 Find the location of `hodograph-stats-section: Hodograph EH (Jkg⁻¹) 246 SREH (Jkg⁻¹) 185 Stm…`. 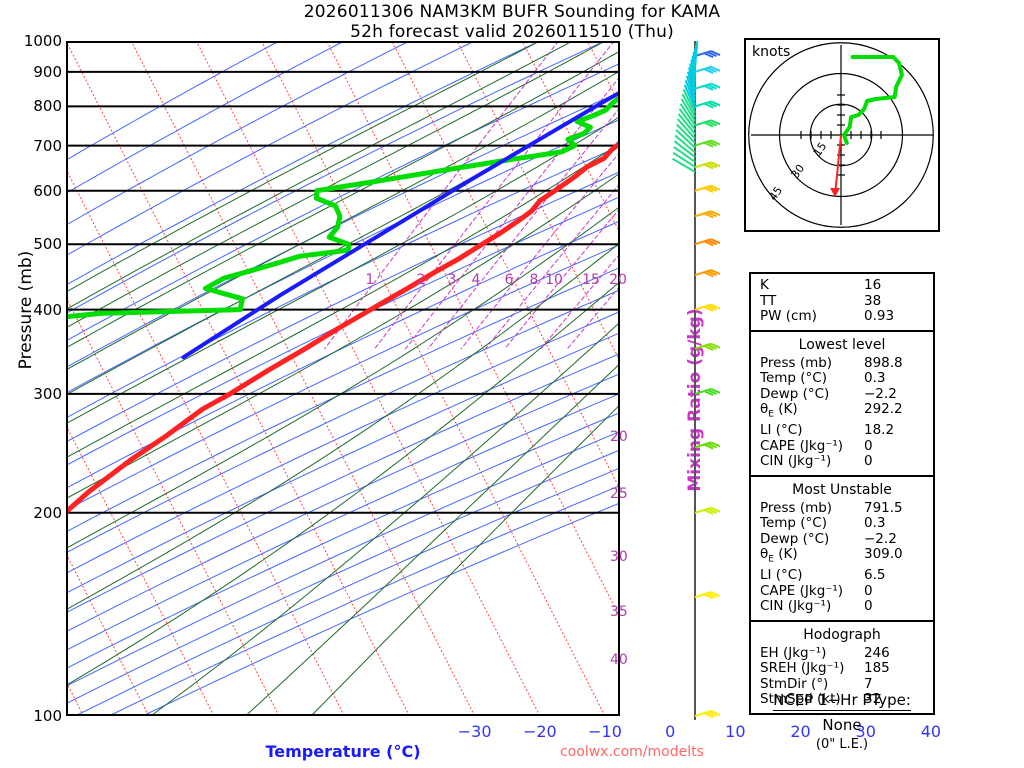

hodograph-stats-section: Hodograph EH (Jkg⁻¹) 246 SREH (Jkg⁻¹) 185 Stm… is located at coordinates (842, 667).